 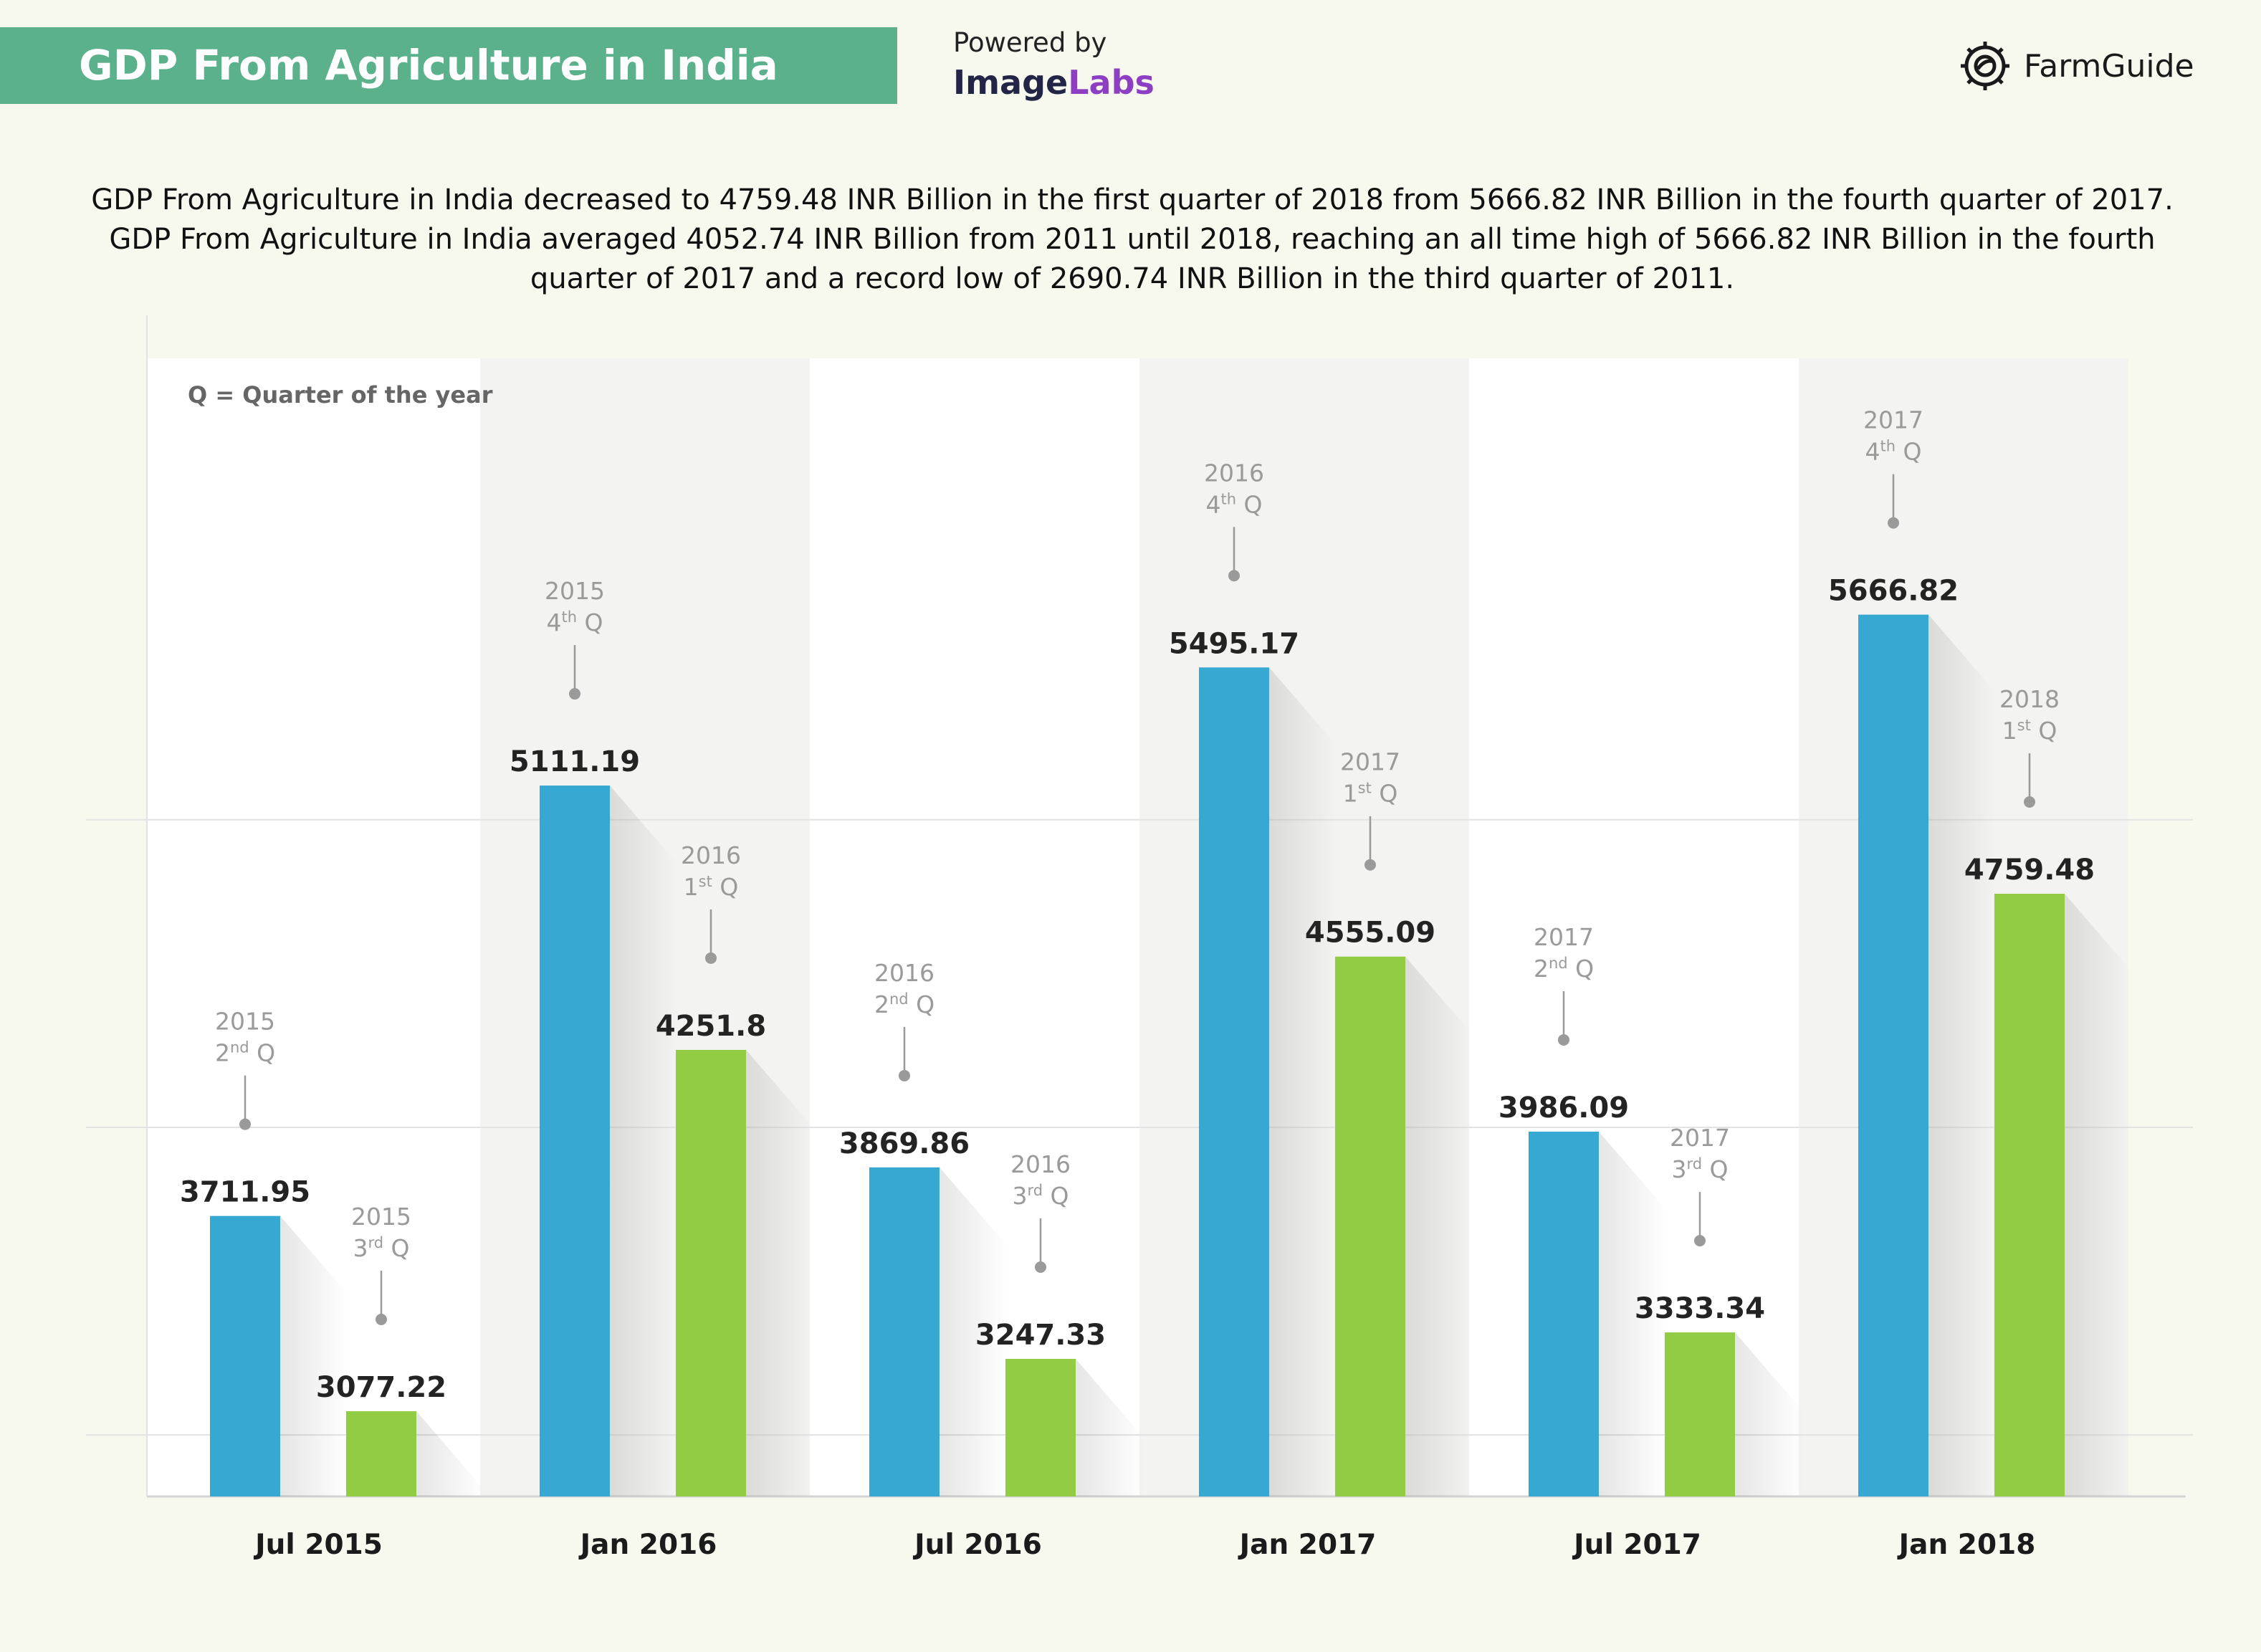 I want to click on title-banner: GDP From Agriculture in India, so click(x=448, y=65).